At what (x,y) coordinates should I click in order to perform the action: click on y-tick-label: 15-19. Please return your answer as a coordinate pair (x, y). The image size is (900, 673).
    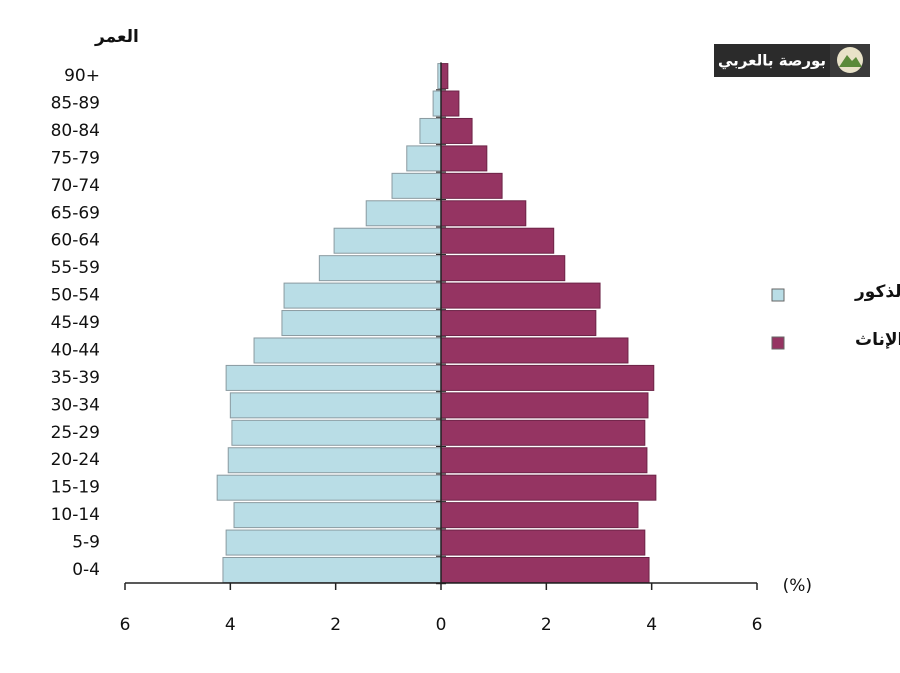
    Looking at the image, I should click on (75, 488).